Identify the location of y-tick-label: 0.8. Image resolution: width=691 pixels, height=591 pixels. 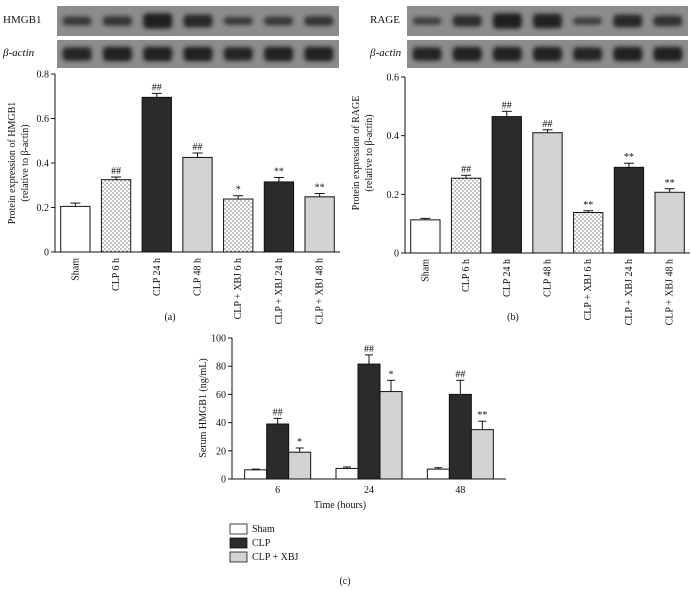
(43, 75).